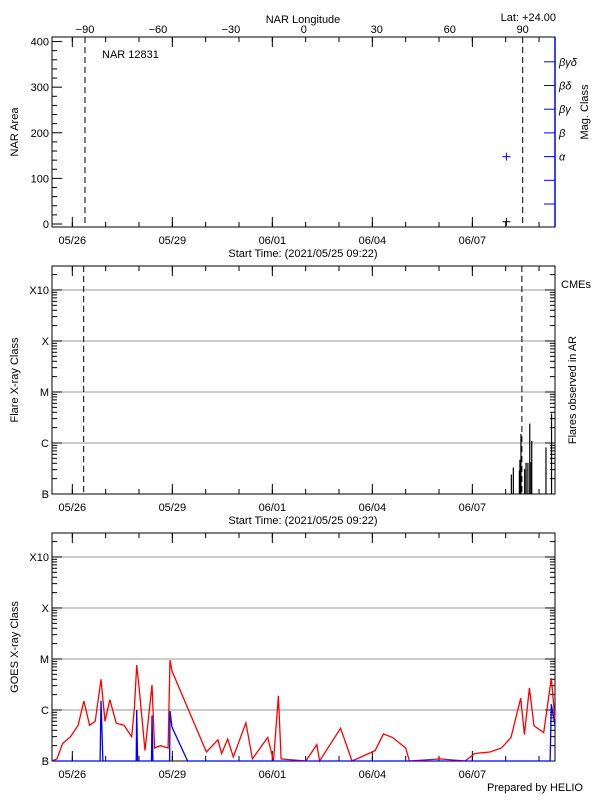  What do you see at coordinates (523, 30) in the screenshot?
I see `top-tick-label: 90` at bounding box center [523, 30].